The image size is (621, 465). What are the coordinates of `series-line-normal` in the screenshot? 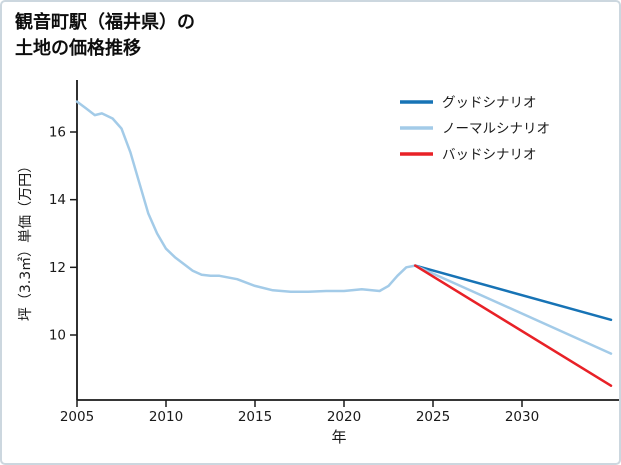 It's located at (513, 309).